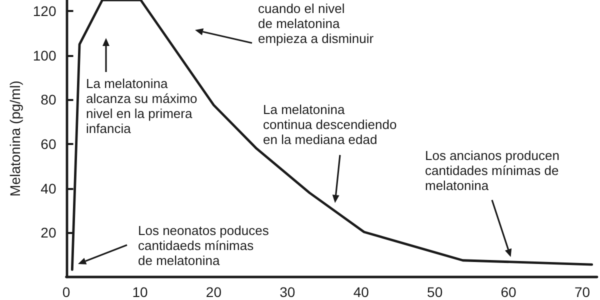 Image resolution: width=600 pixels, height=300 pixels. Describe the element at coordinates (492, 170) in the screenshot. I see `annotation: Los ancianos producen cantidades mínimas de melatonina` at that location.